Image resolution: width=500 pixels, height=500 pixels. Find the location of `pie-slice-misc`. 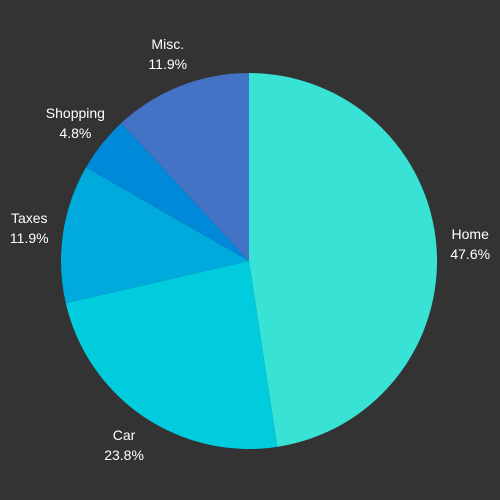

pie-slice-misc is located at coordinates (185, 167).